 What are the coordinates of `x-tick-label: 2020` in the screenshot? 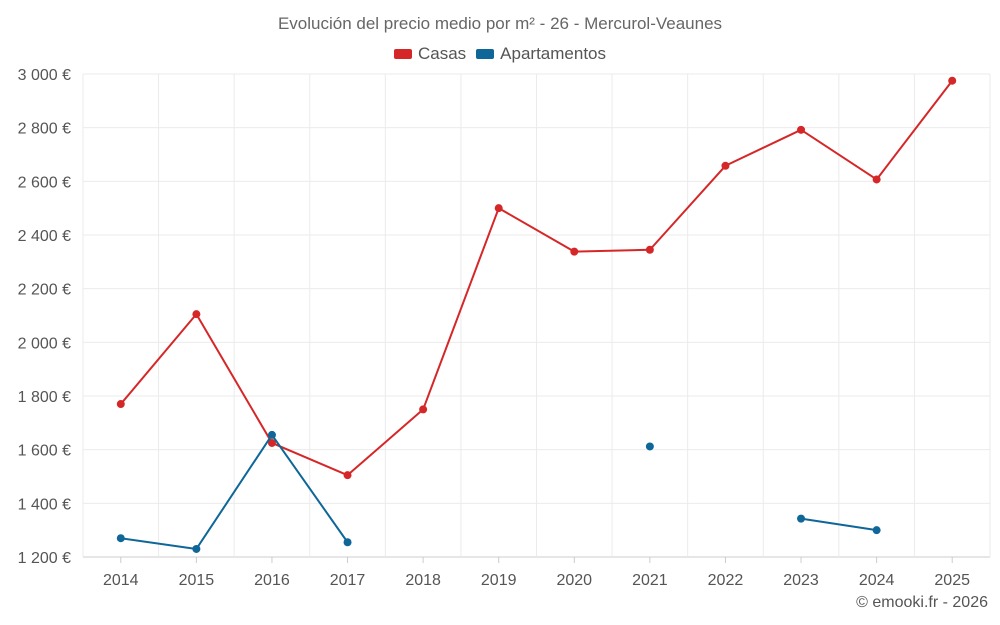 It's located at (574, 580).